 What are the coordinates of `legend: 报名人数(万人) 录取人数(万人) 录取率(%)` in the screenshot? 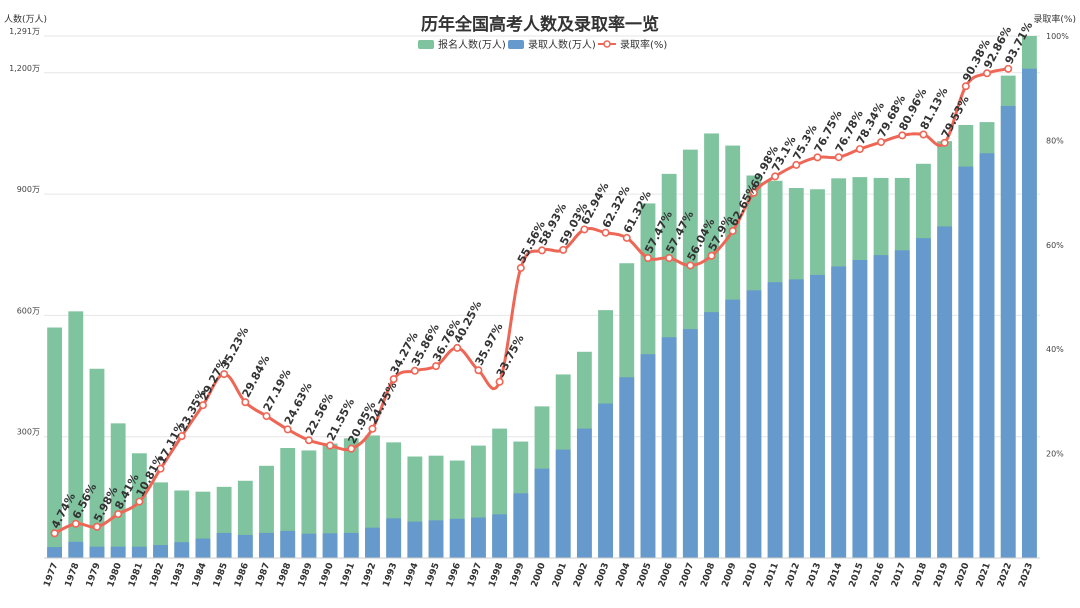 It's located at (542, 44).